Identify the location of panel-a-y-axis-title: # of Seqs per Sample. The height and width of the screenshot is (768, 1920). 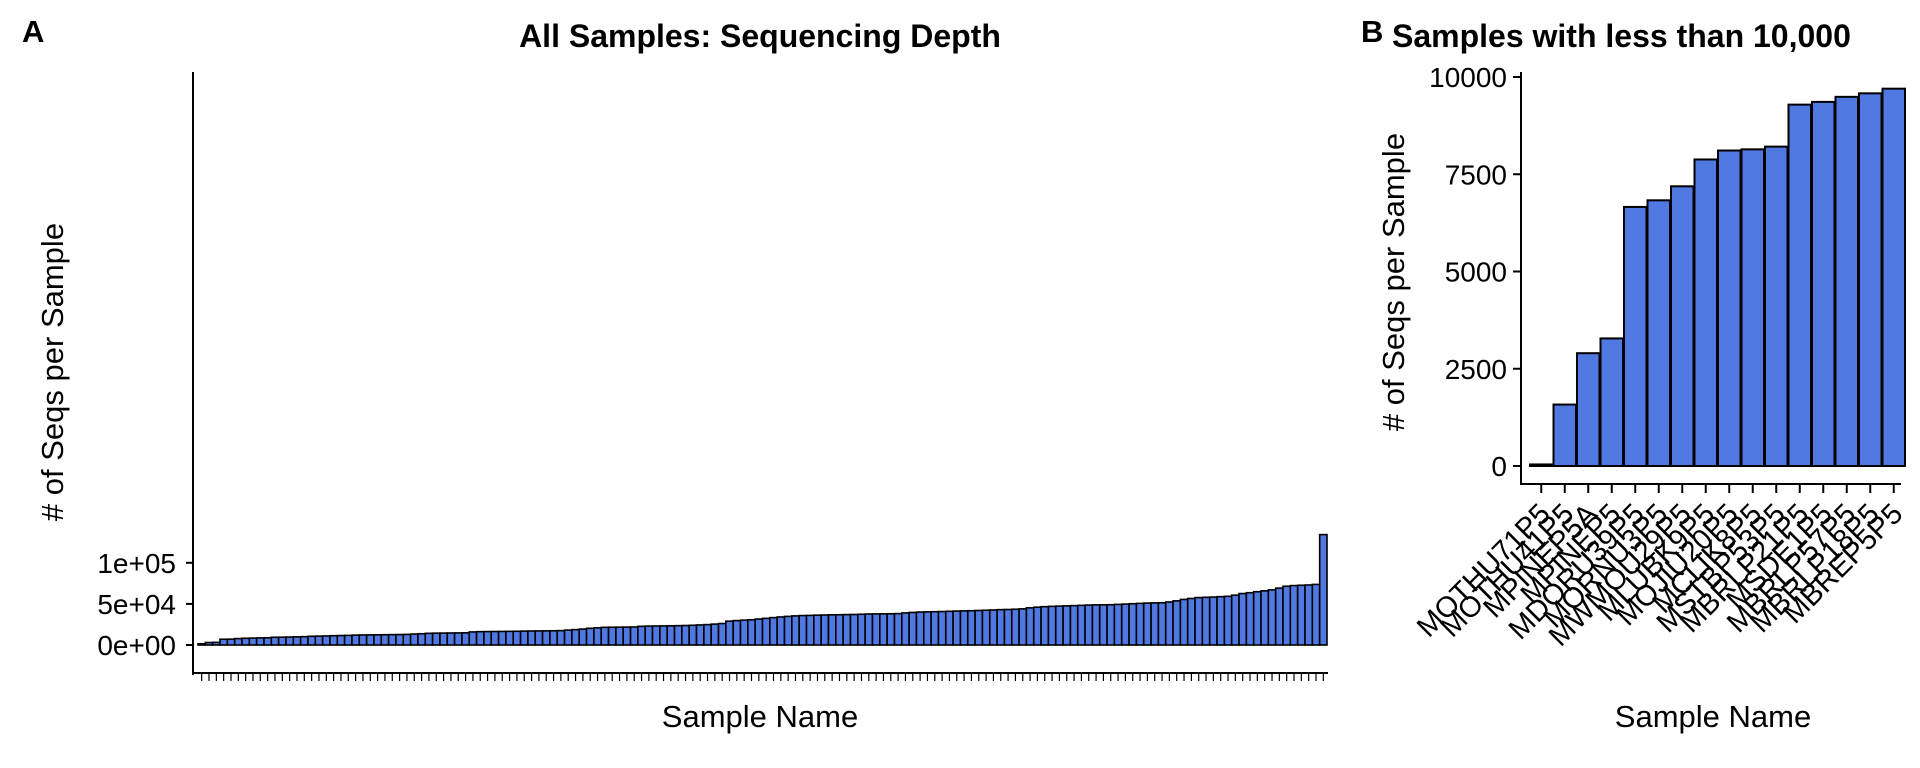
(52, 372).